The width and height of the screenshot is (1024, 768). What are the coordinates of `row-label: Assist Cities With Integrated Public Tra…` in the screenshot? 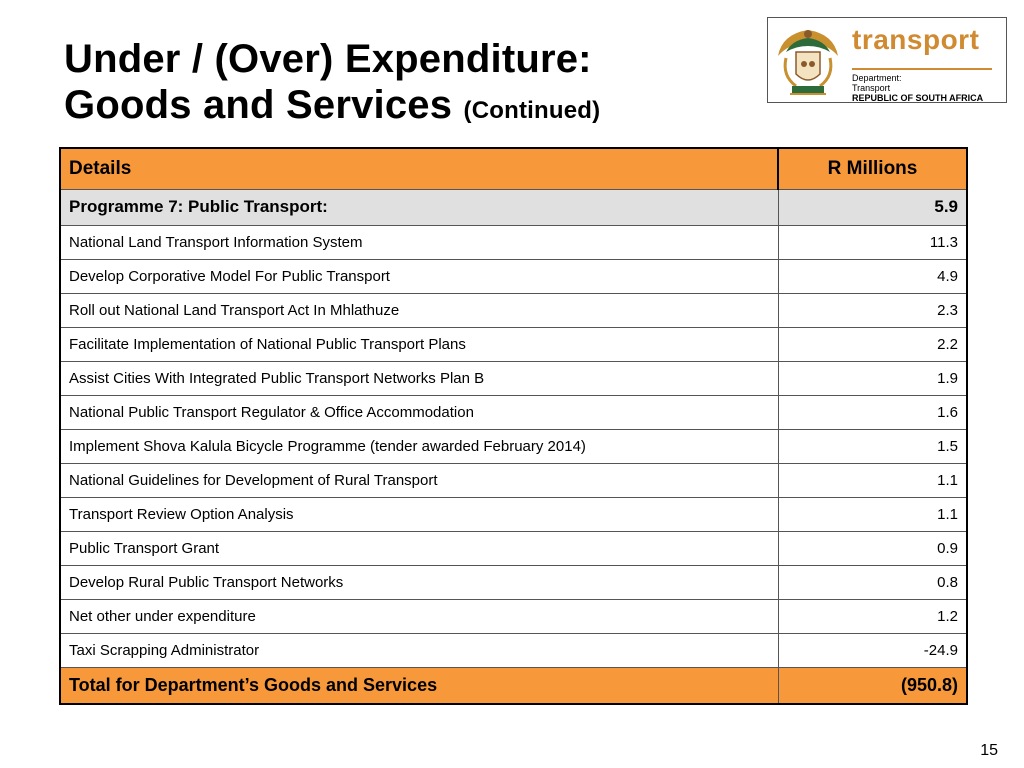 It's located at (419, 378).